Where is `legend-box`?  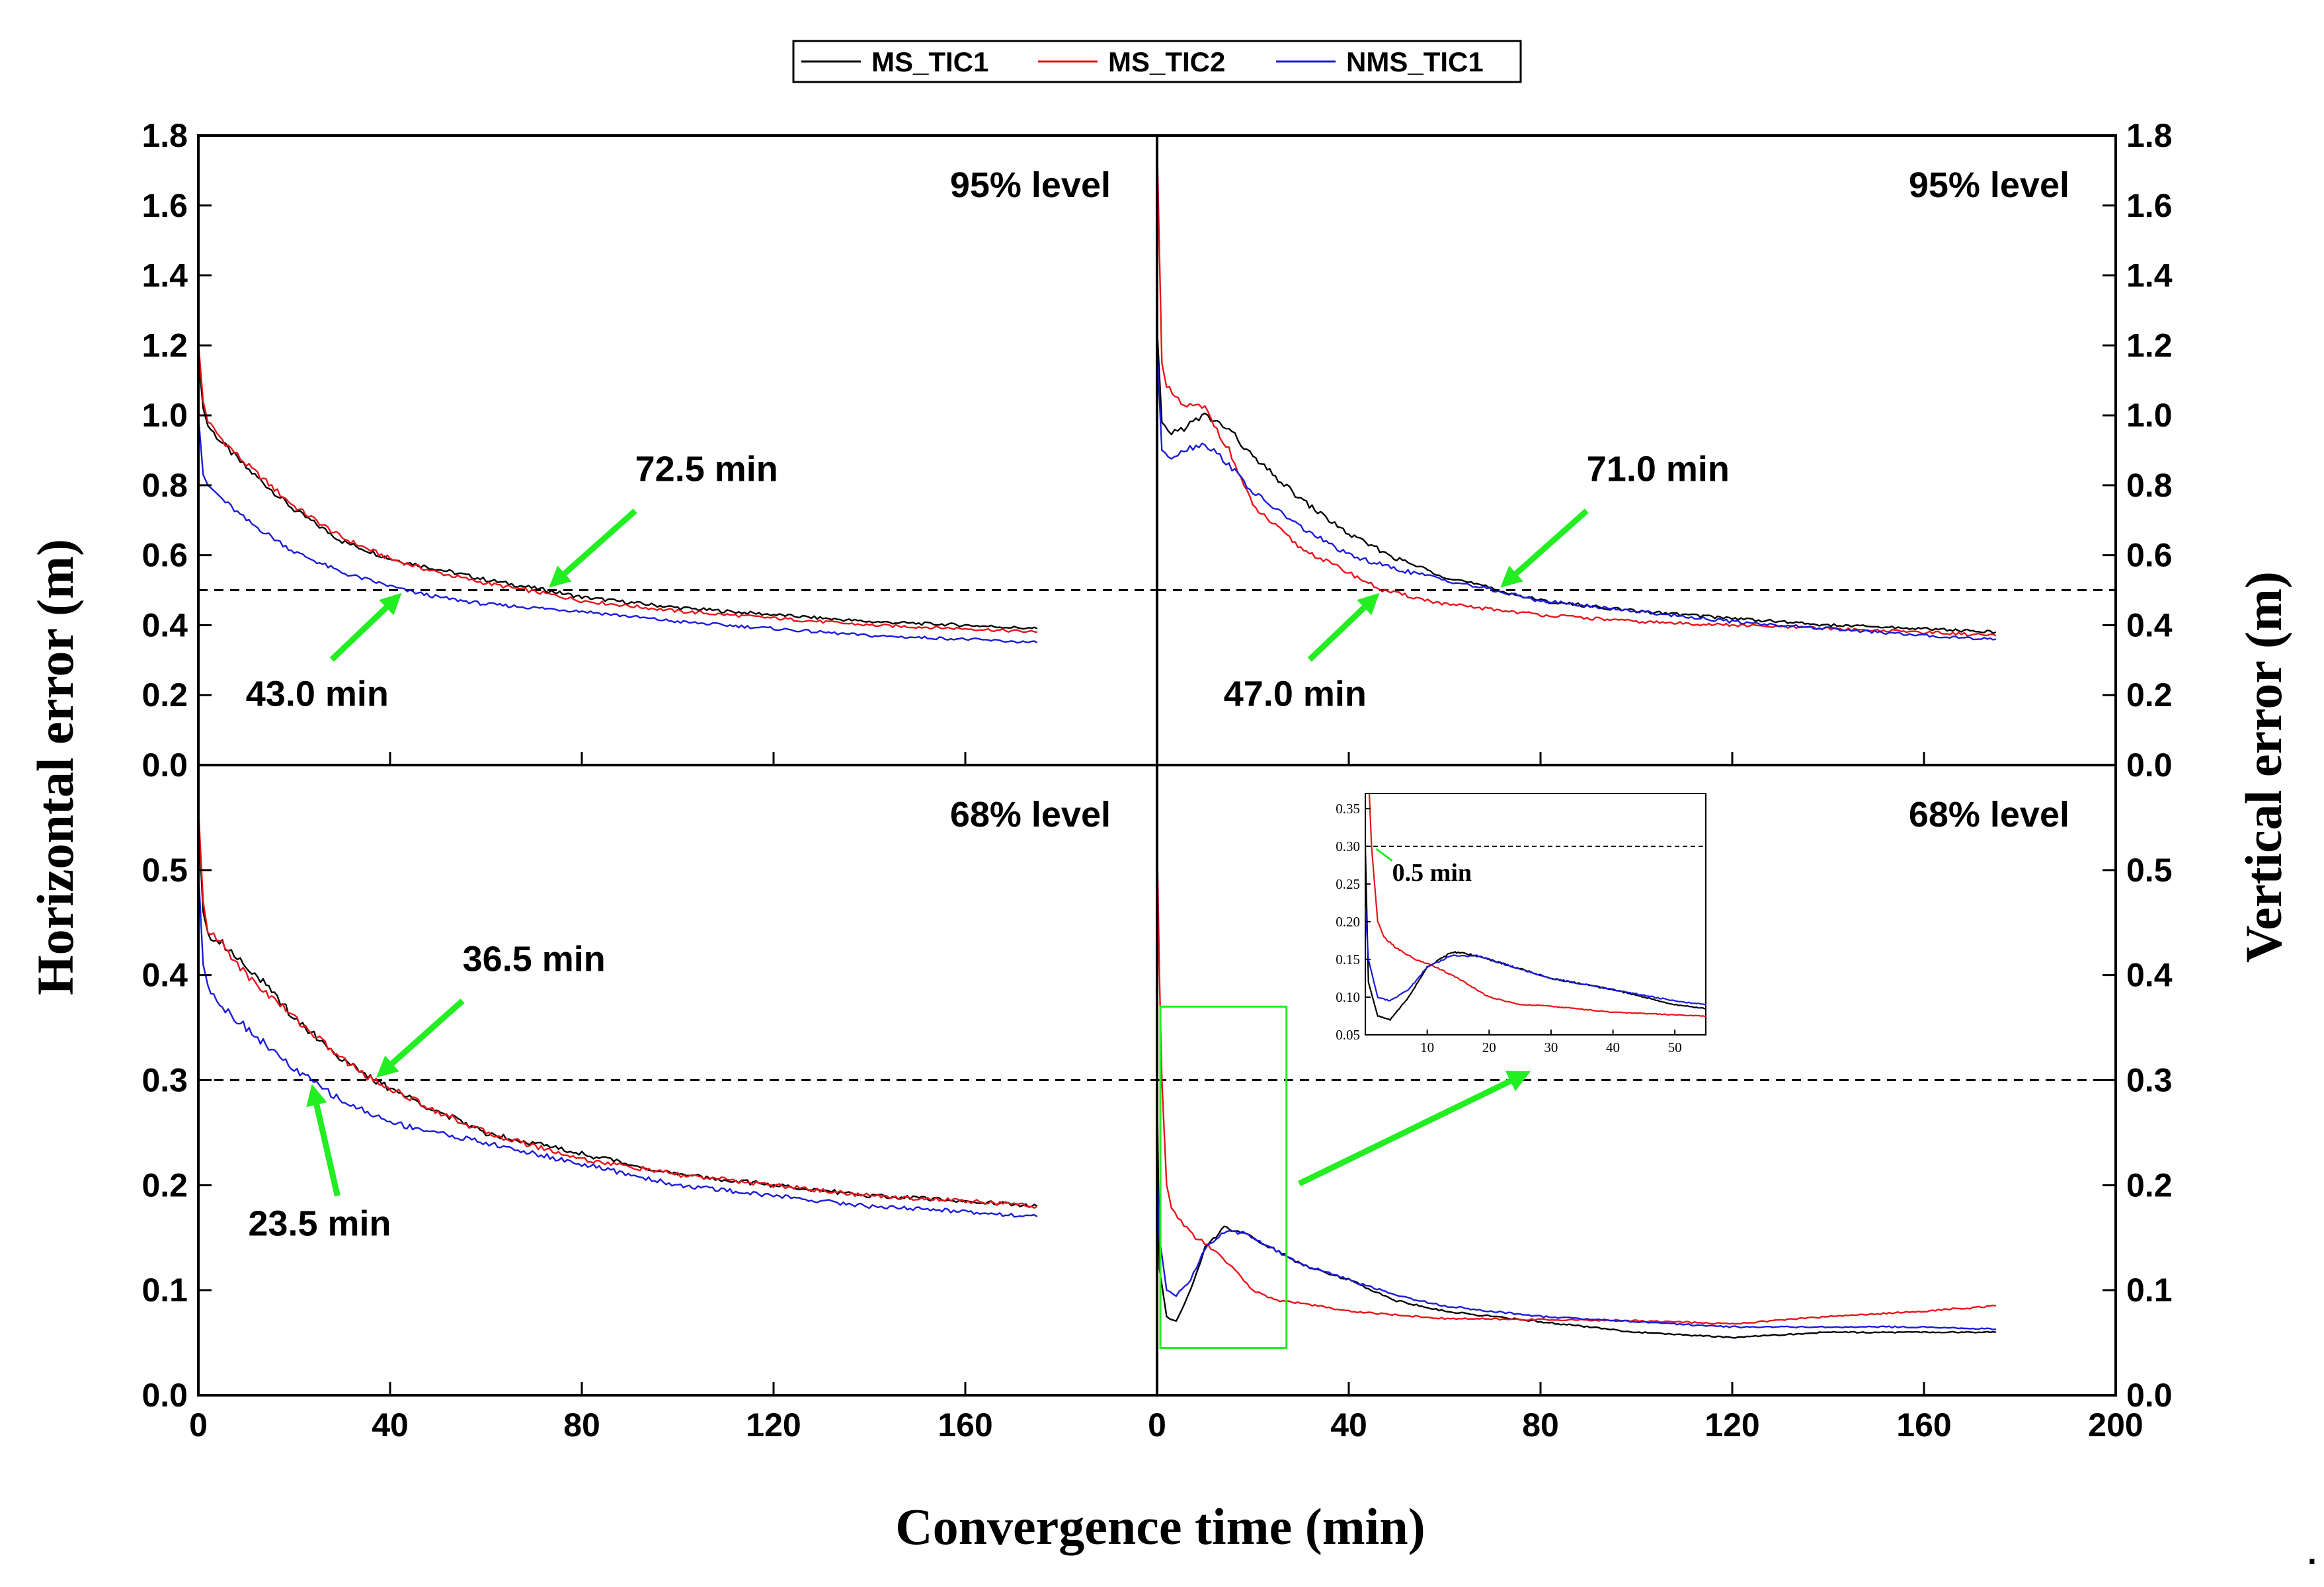
legend-box is located at coordinates (1157, 61).